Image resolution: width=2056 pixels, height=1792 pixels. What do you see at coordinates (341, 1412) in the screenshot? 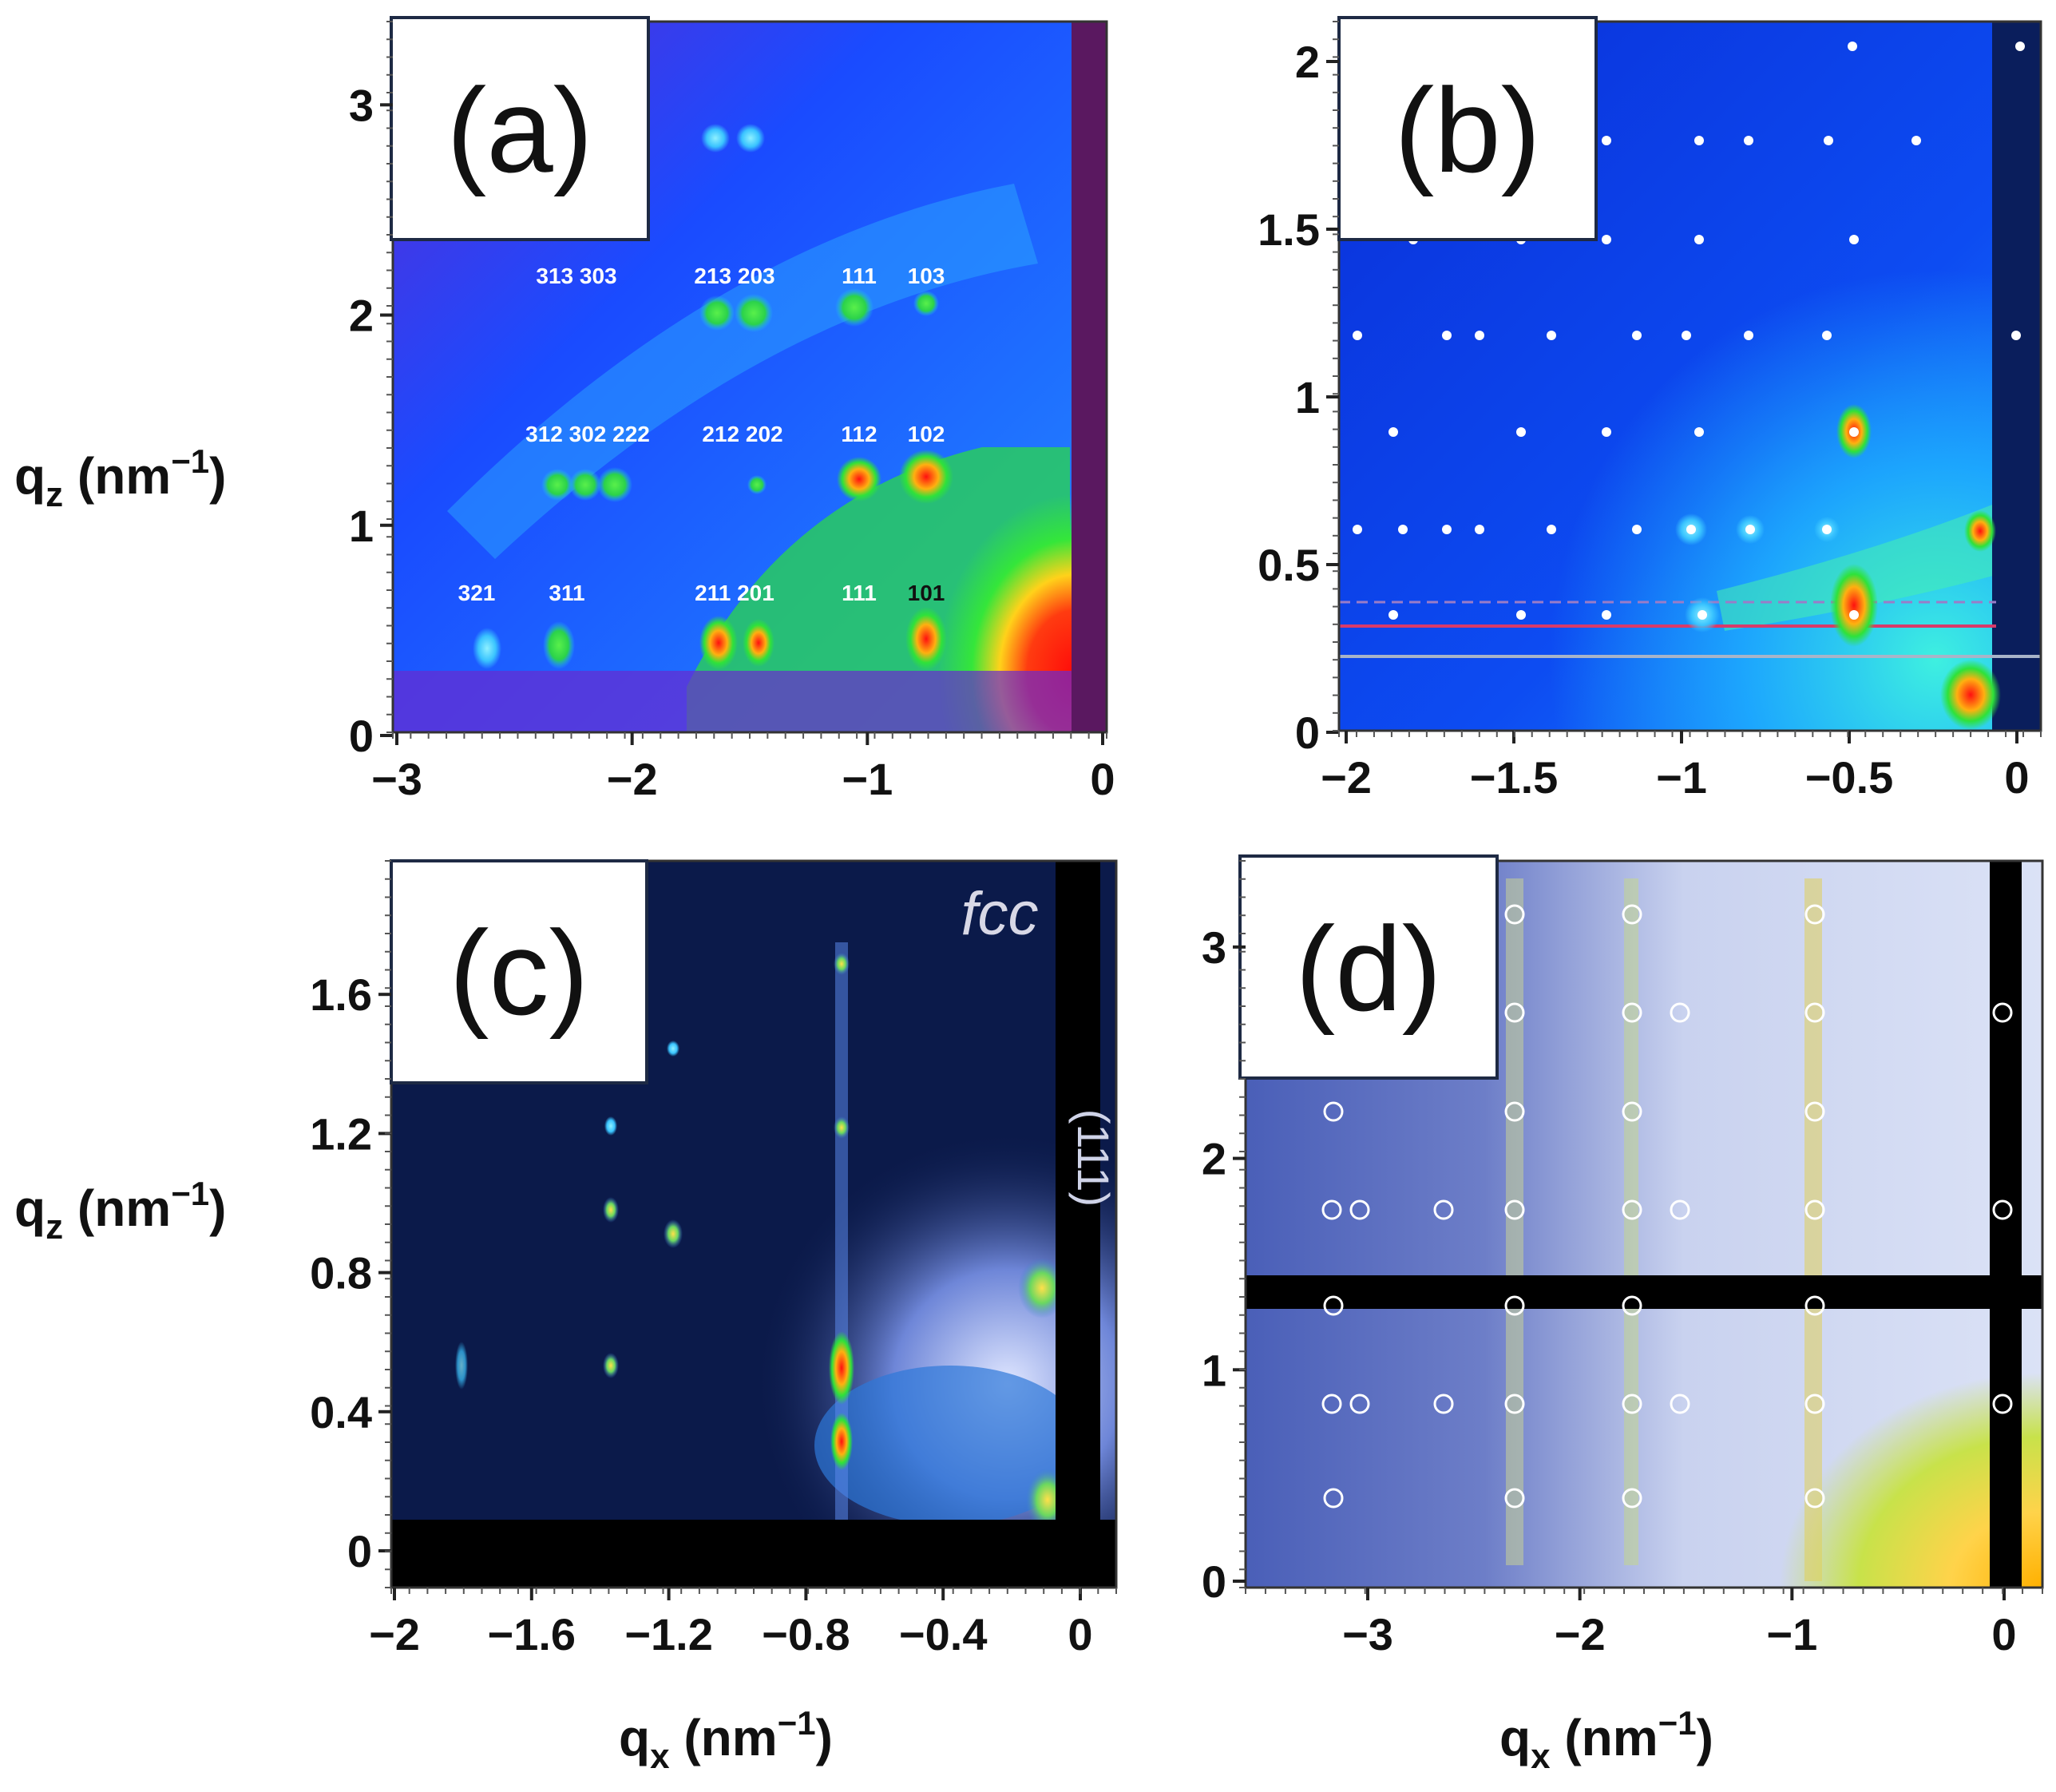
I see `y-tick-label: 0.4` at bounding box center [341, 1412].